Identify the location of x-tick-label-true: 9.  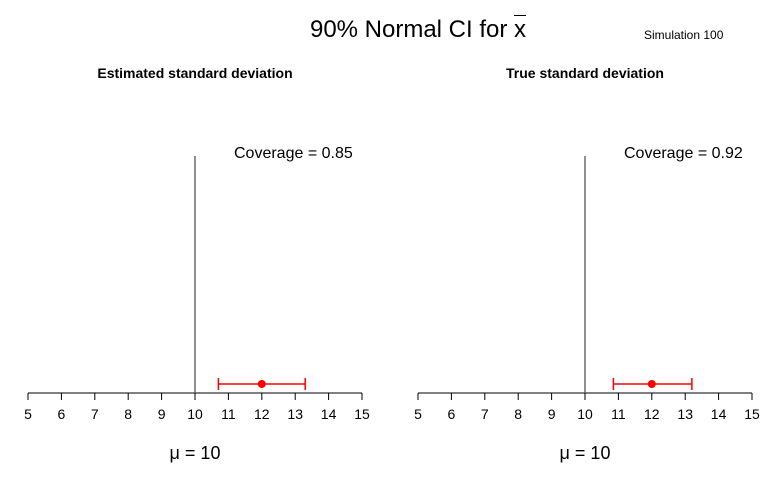
(552, 414).